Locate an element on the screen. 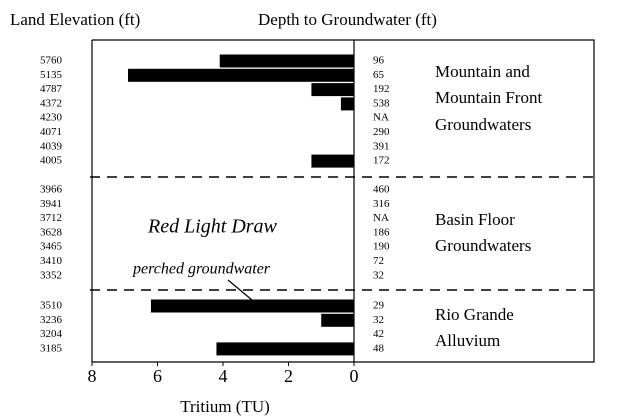 The height and width of the screenshot is (418, 619). depth-label: 460 is located at coordinates (381, 190).